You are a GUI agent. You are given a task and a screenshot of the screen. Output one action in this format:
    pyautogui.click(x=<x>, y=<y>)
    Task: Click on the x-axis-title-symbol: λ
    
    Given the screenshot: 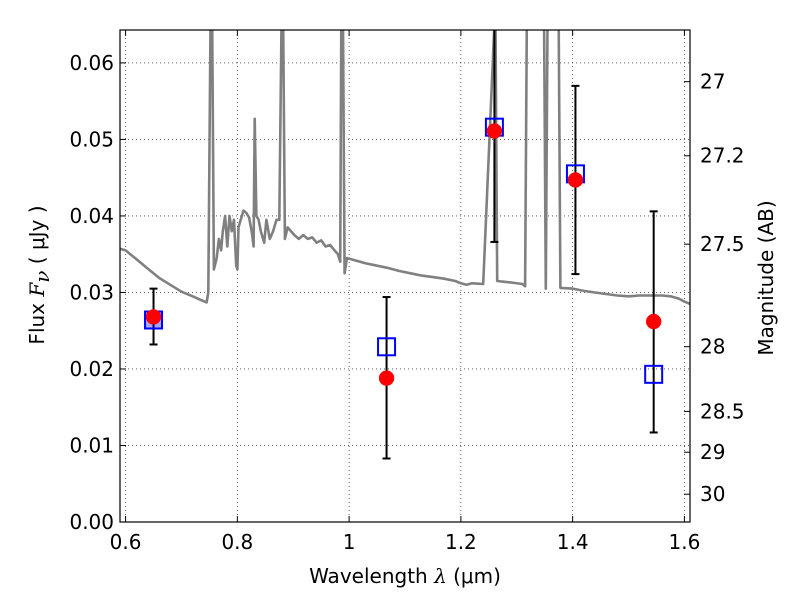 What is the action you would take?
    pyautogui.click(x=440, y=576)
    